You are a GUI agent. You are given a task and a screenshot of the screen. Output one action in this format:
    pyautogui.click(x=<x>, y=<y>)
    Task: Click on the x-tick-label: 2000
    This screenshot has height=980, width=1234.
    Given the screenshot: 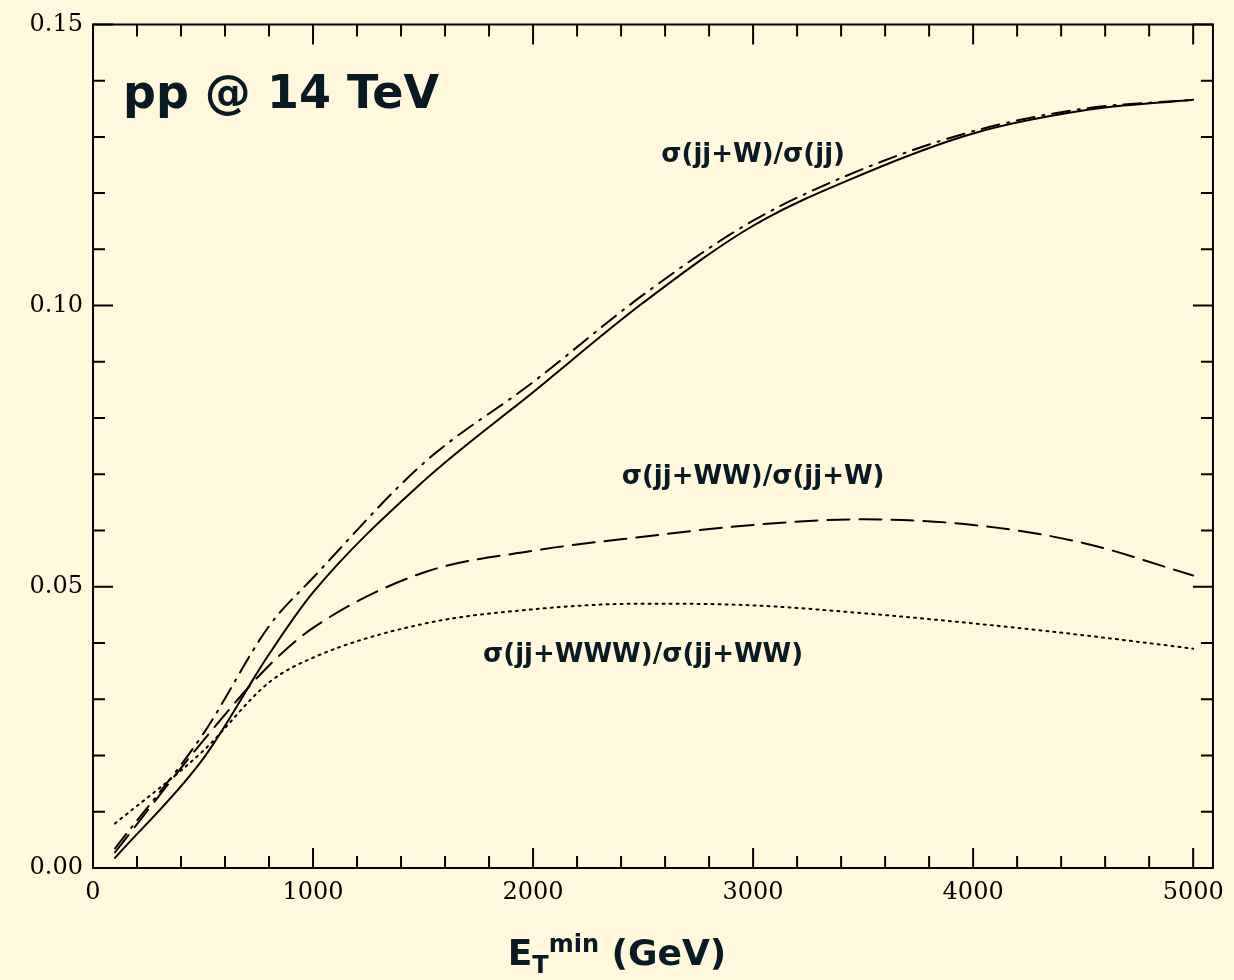 What is the action you would take?
    pyautogui.click(x=533, y=890)
    